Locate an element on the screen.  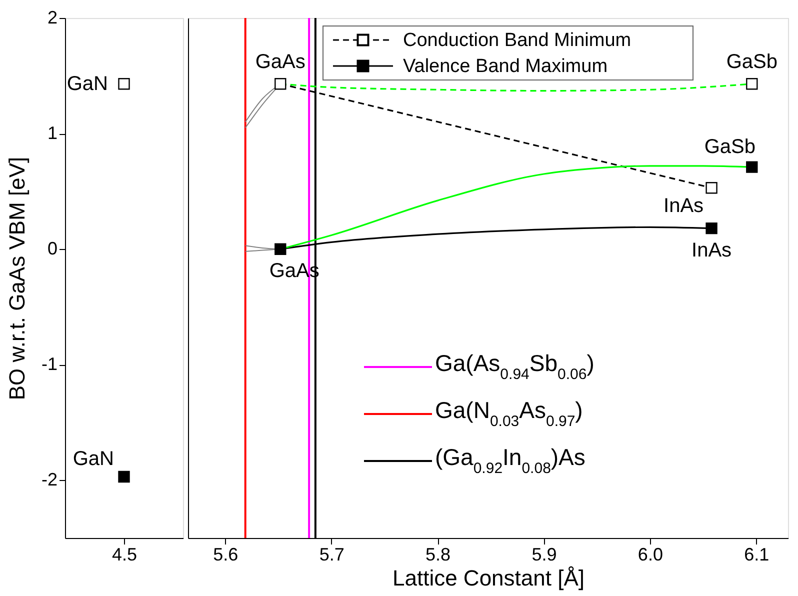
y-tick-label: -1 is located at coordinates (49, 364).